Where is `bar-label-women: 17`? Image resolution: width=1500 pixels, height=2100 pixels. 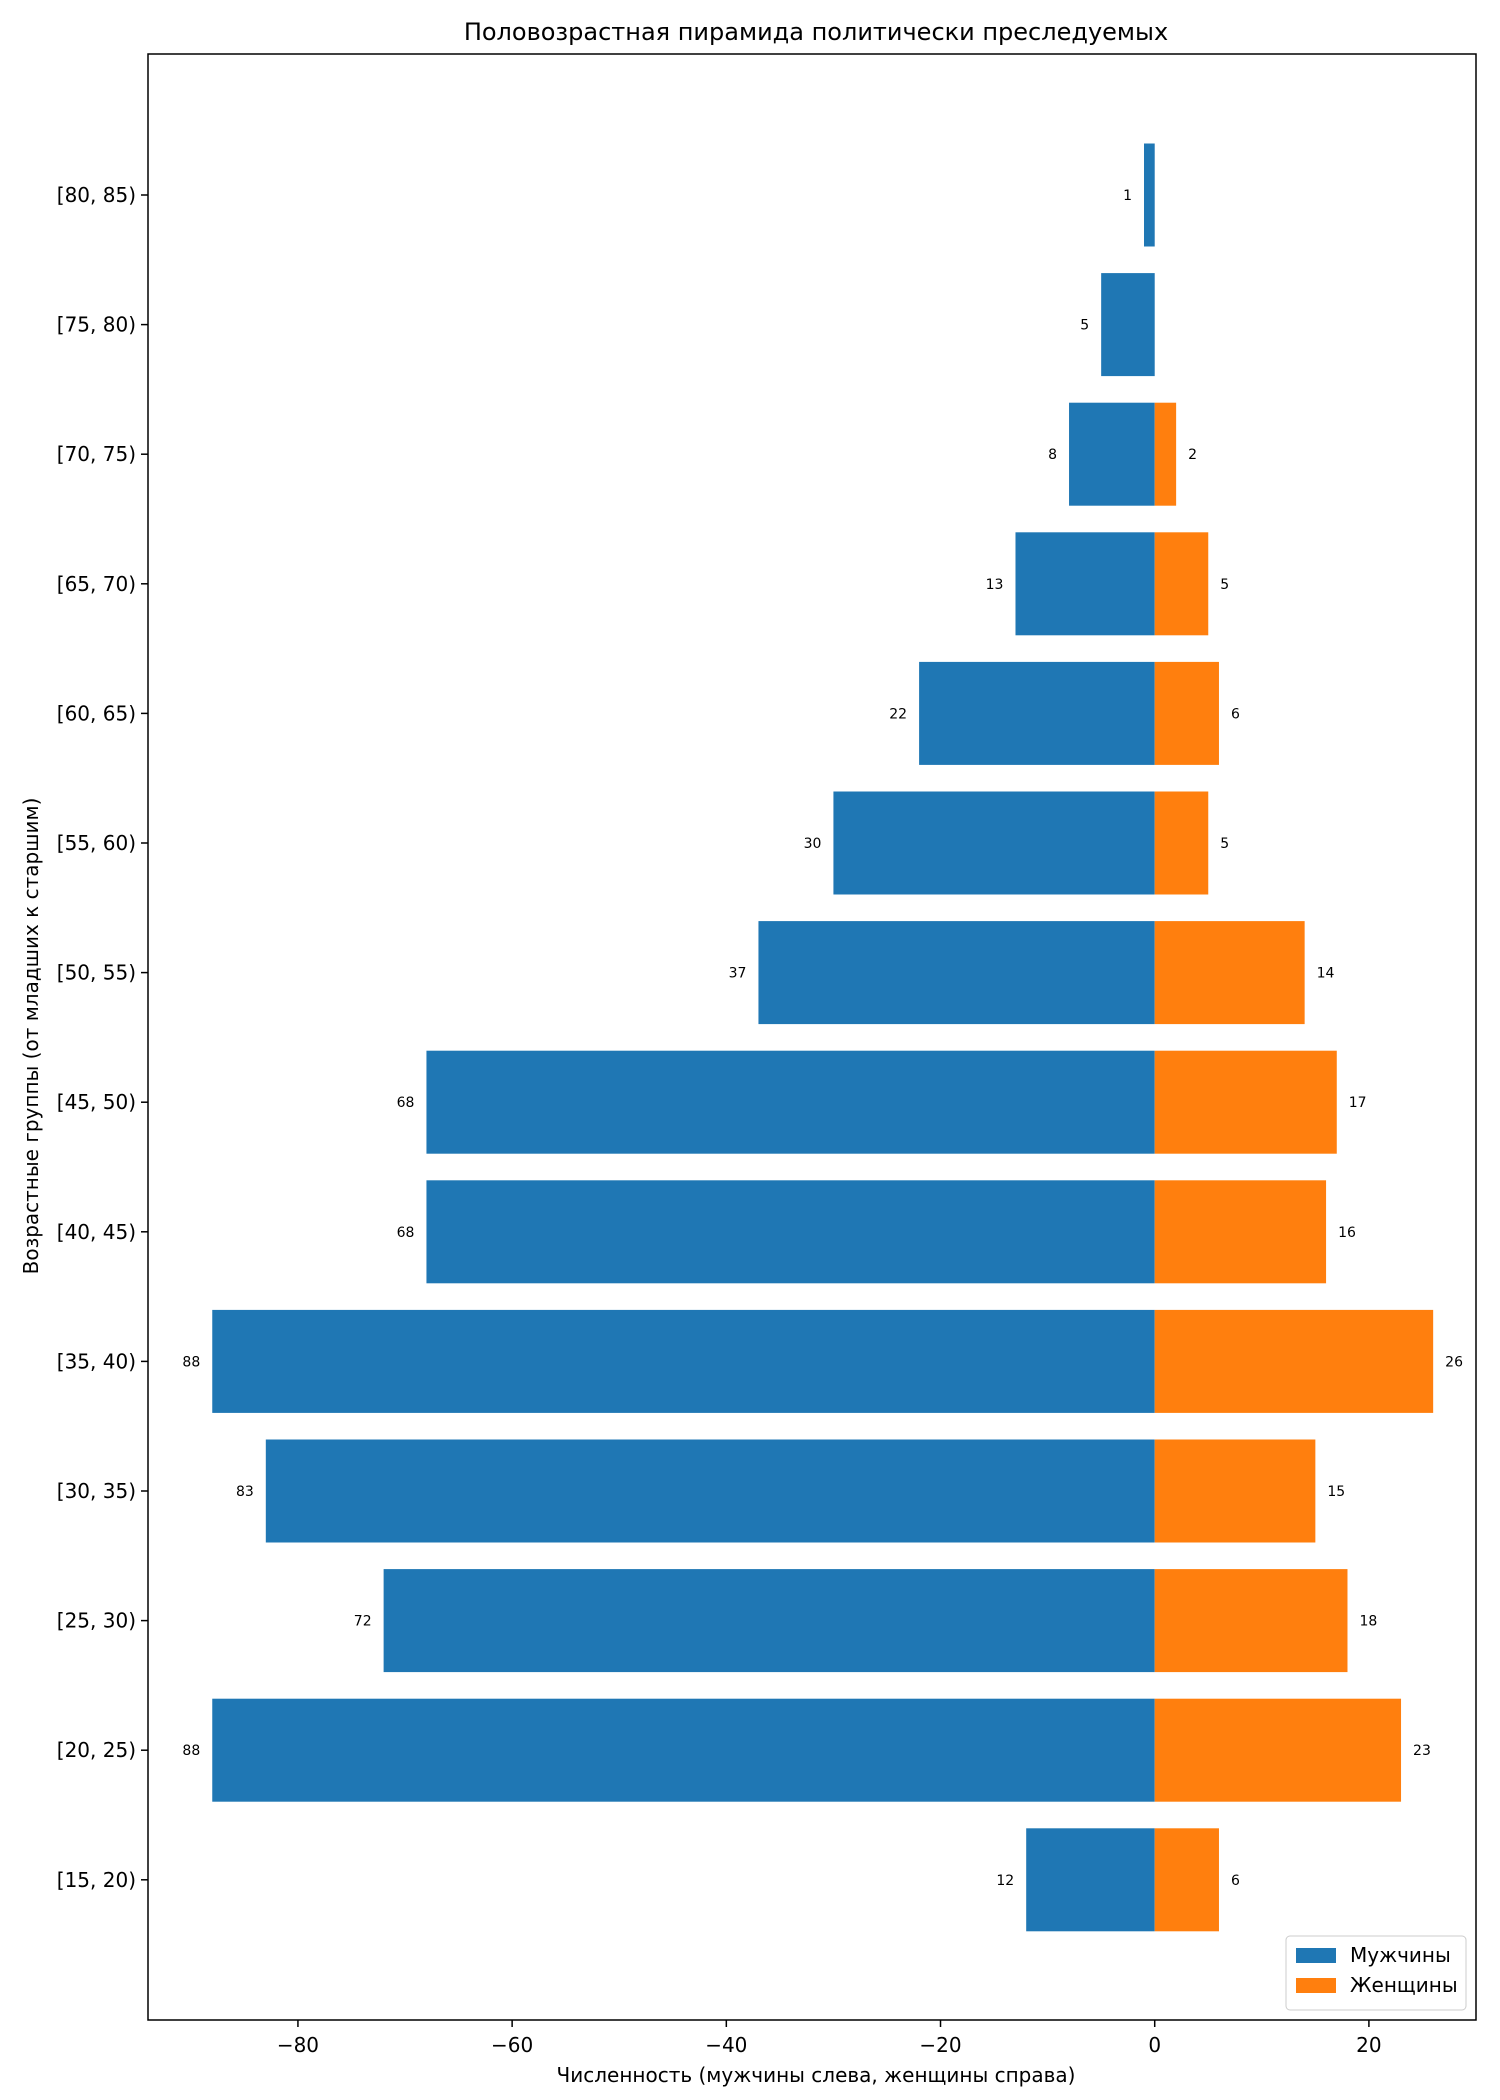
bar-label-women: 17 is located at coordinates (1358, 1103).